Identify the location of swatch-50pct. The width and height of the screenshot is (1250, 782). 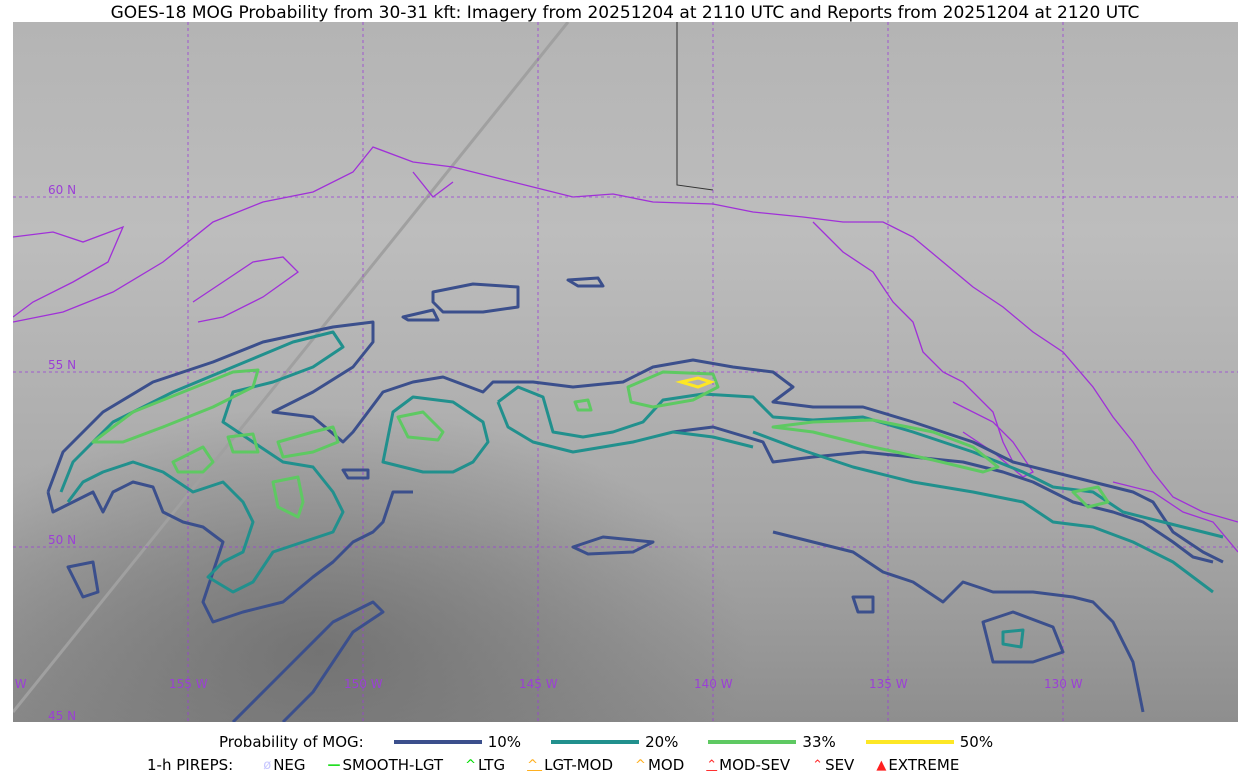
(909, 742).